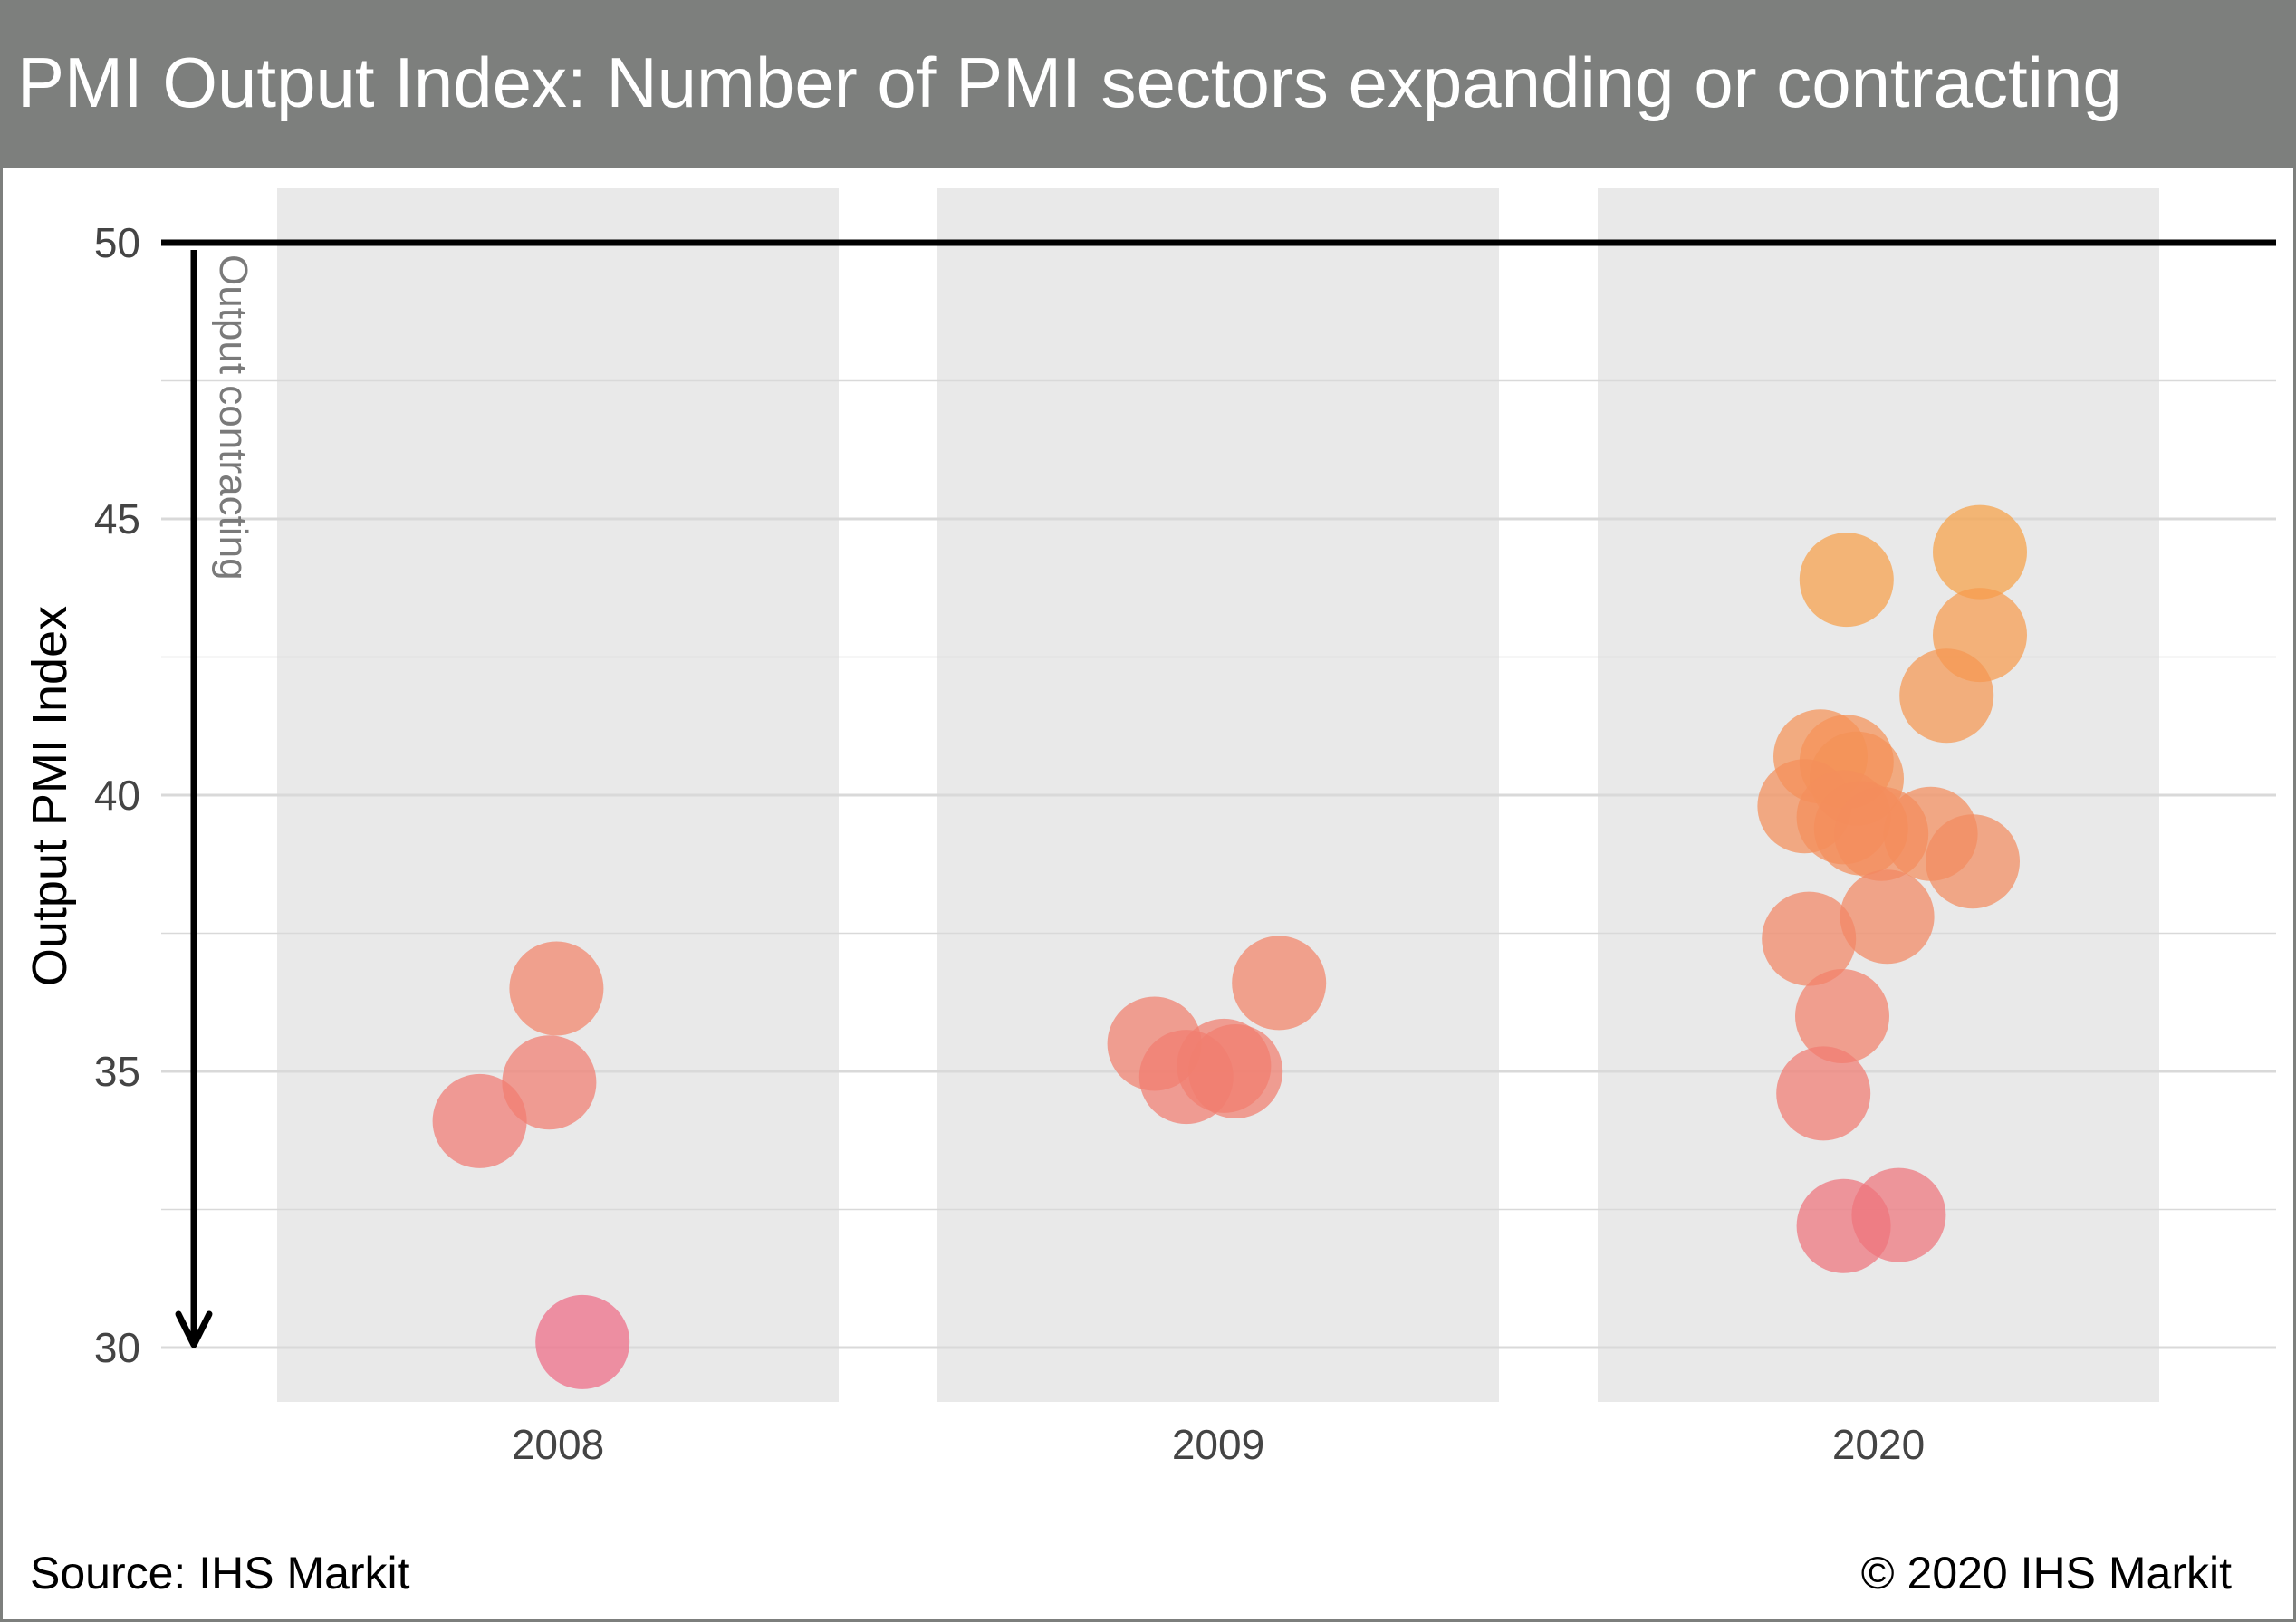  What do you see at coordinates (220, 1573) in the screenshot?
I see `source-note: Source: IHS Markit` at bounding box center [220, 1573].